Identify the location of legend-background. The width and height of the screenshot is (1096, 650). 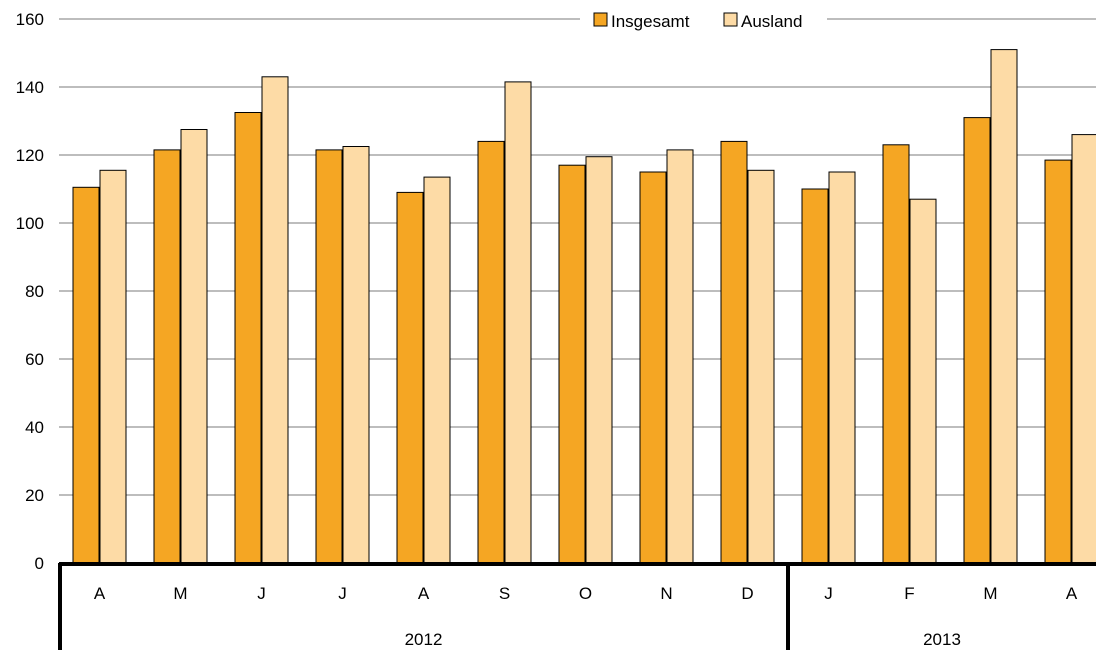
(703, 20).